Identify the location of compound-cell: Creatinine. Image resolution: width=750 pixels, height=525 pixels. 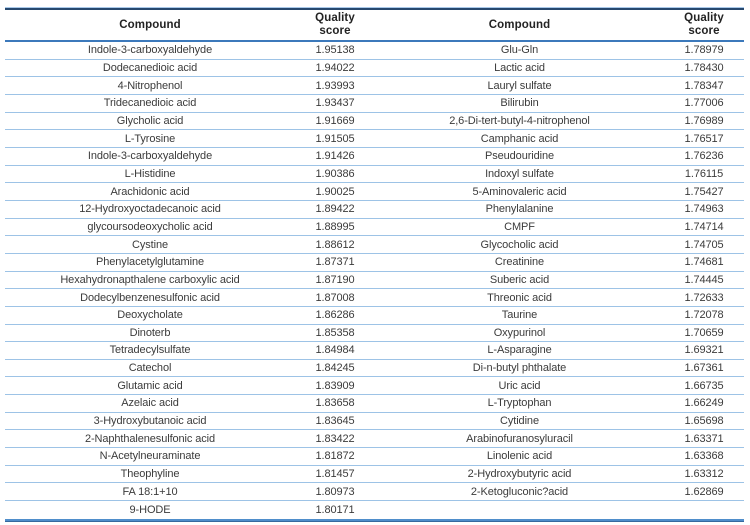
(519, 262).